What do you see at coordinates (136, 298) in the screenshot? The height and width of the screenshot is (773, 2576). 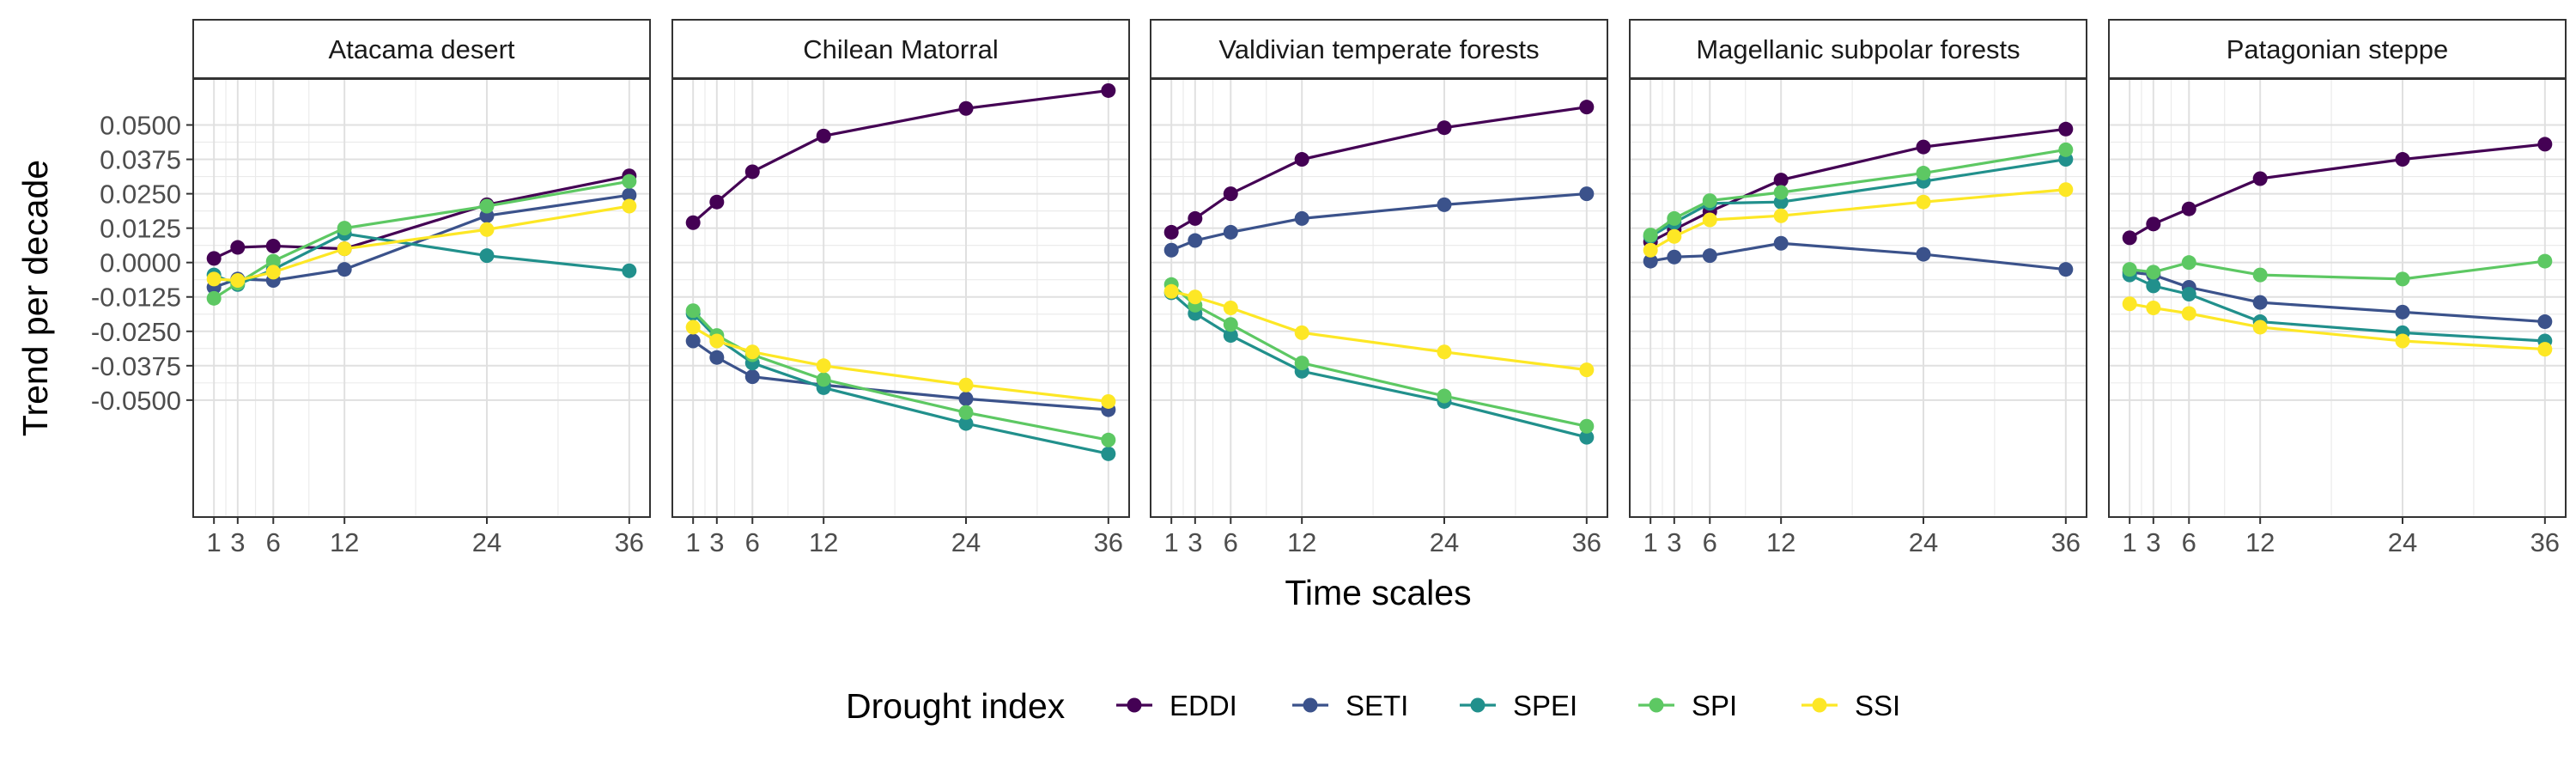 I see `y-tick-label: -0.0125` at bounding box center [136, 298].